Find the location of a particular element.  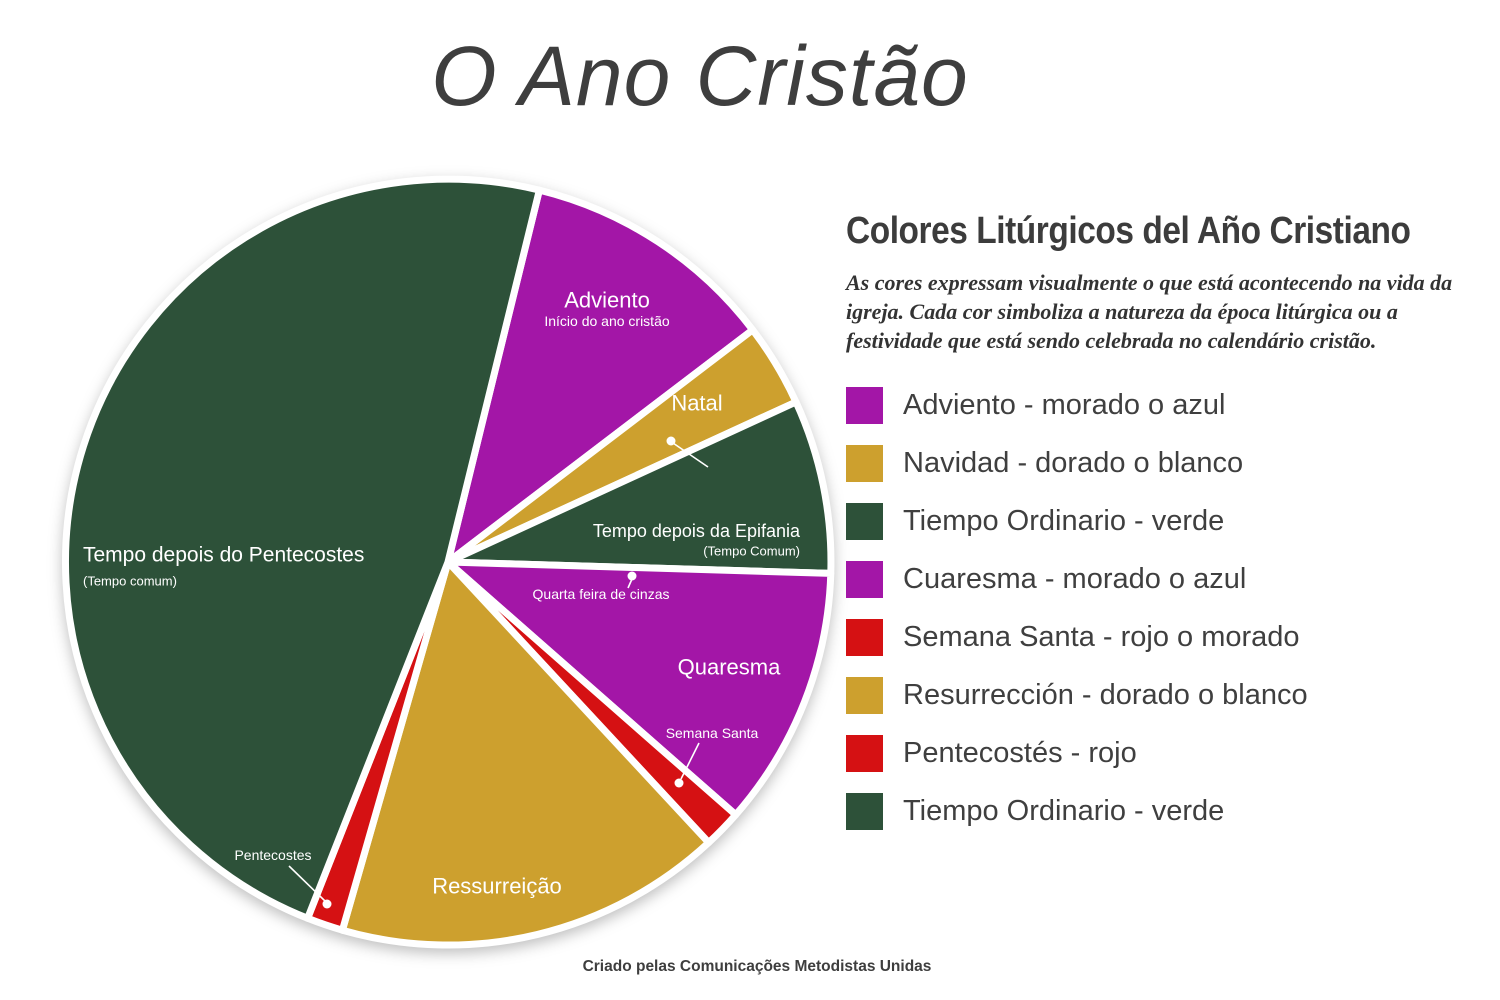

legend-item: Resurrección - dorado o blanco is located at coordinates (1154, 695).